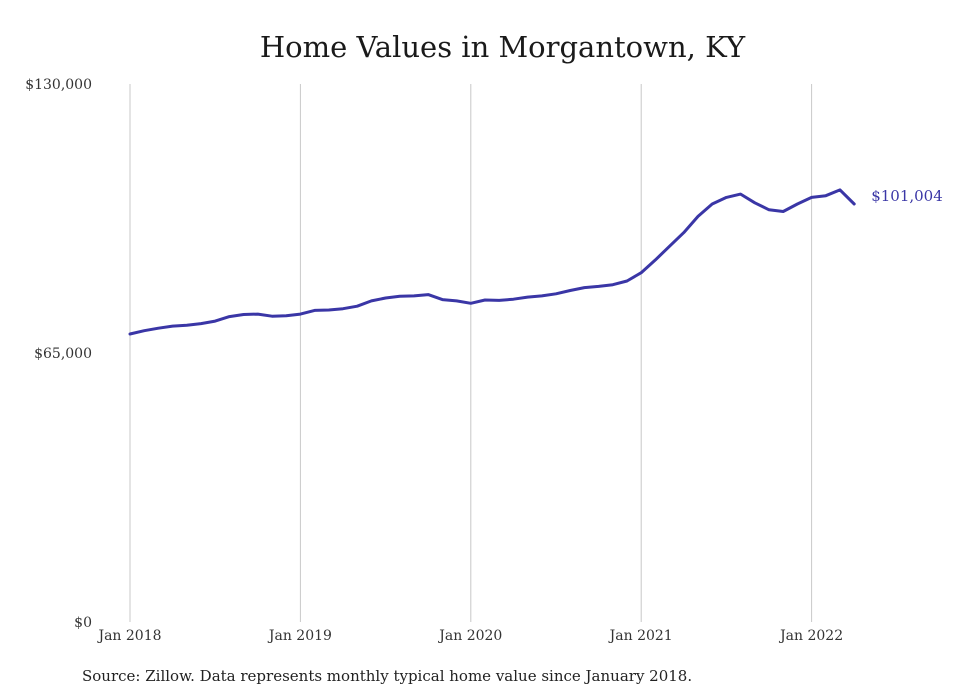 The height and width of the screenshot is (699, 980). Describe the element at coordinates (83, 623) in the screenshot. I see `y-tick-label: $0` at that location.